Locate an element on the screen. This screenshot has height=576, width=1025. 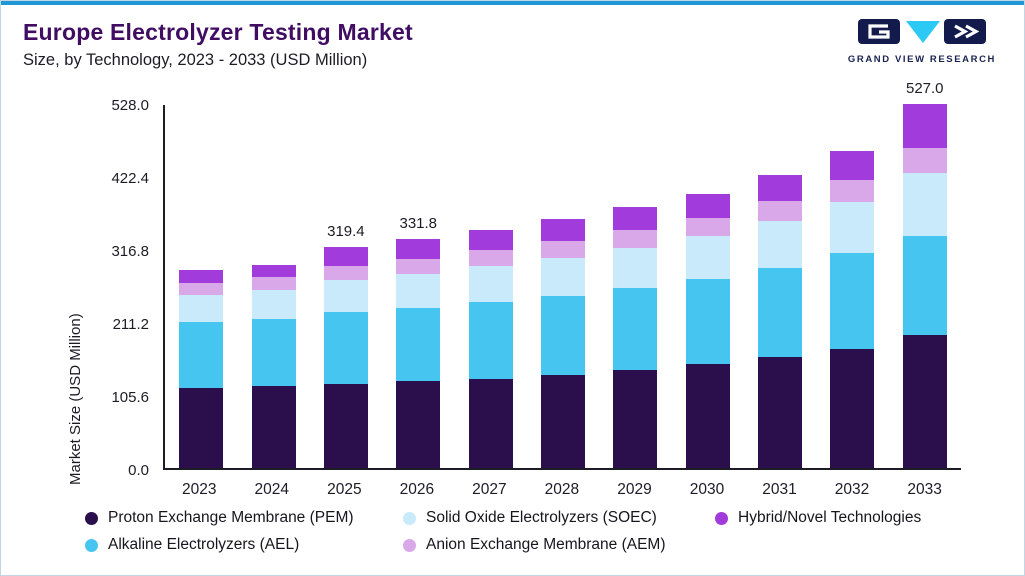
bar-value-label: 331.8 is located at coordinates (418, 223).